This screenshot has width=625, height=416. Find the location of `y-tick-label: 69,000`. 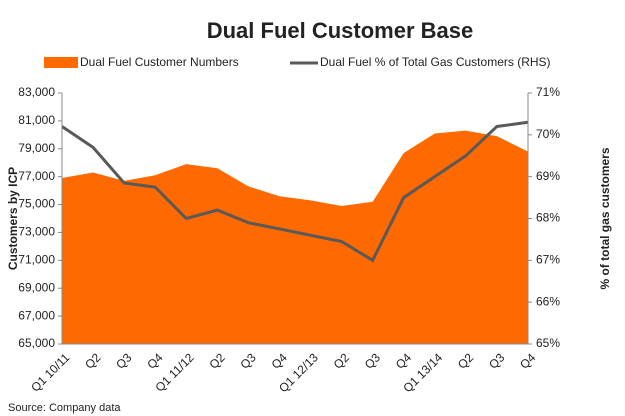

y-tick-label: 69,000 is located at coordinates (36, 287).